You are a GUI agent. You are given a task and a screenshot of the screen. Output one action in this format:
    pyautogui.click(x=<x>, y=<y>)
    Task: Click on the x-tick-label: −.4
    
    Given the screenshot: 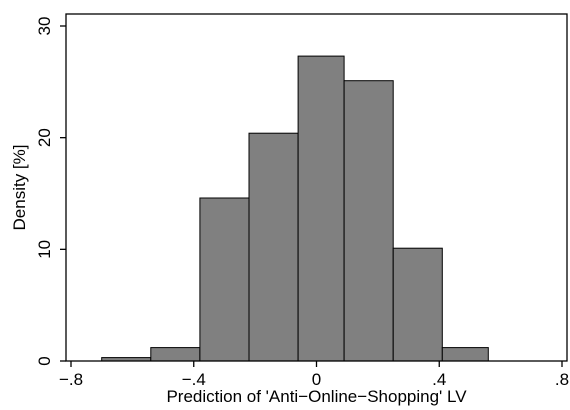 What is the action you would take?
    pyautogui.click(x=194, y=379)
    